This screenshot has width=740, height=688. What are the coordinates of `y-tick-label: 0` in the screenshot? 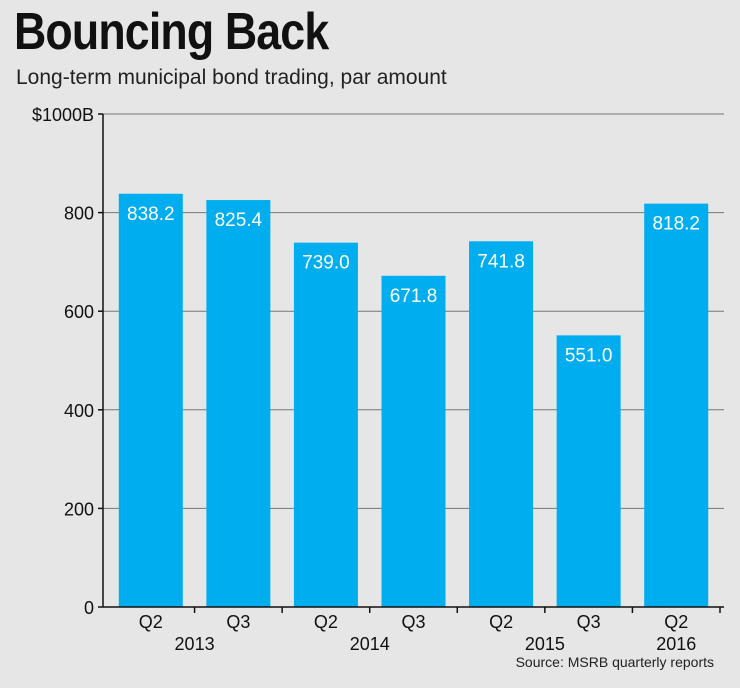 It's located at (89, 608).